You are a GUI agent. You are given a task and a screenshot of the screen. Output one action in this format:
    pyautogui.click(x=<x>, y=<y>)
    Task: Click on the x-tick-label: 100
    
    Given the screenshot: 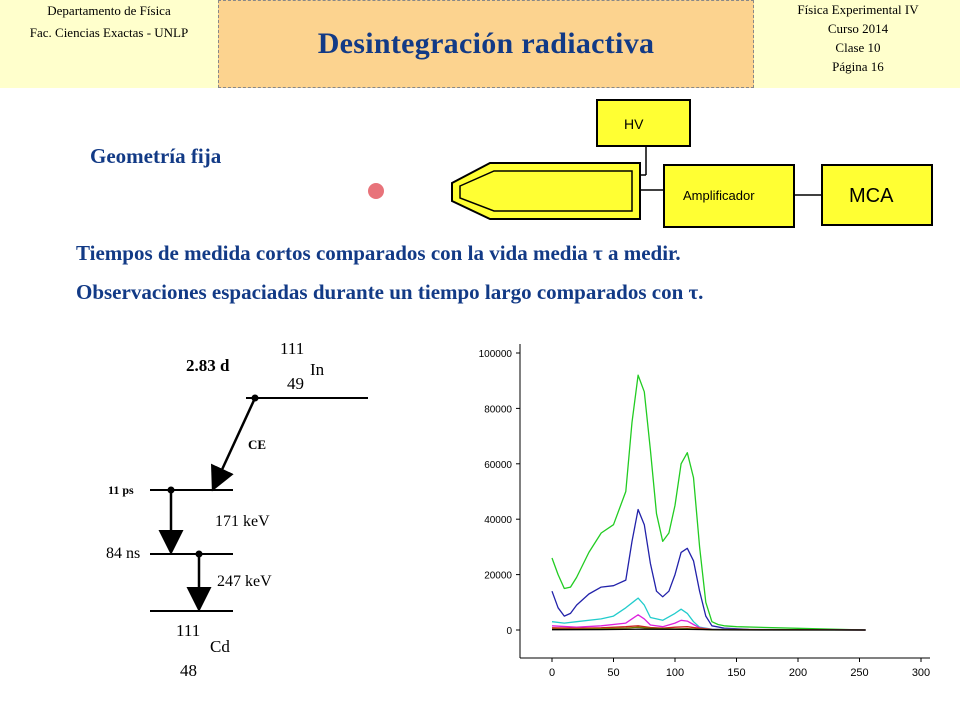 What is the action you would take?
    pyautogui.click(x=675, y=673)
    